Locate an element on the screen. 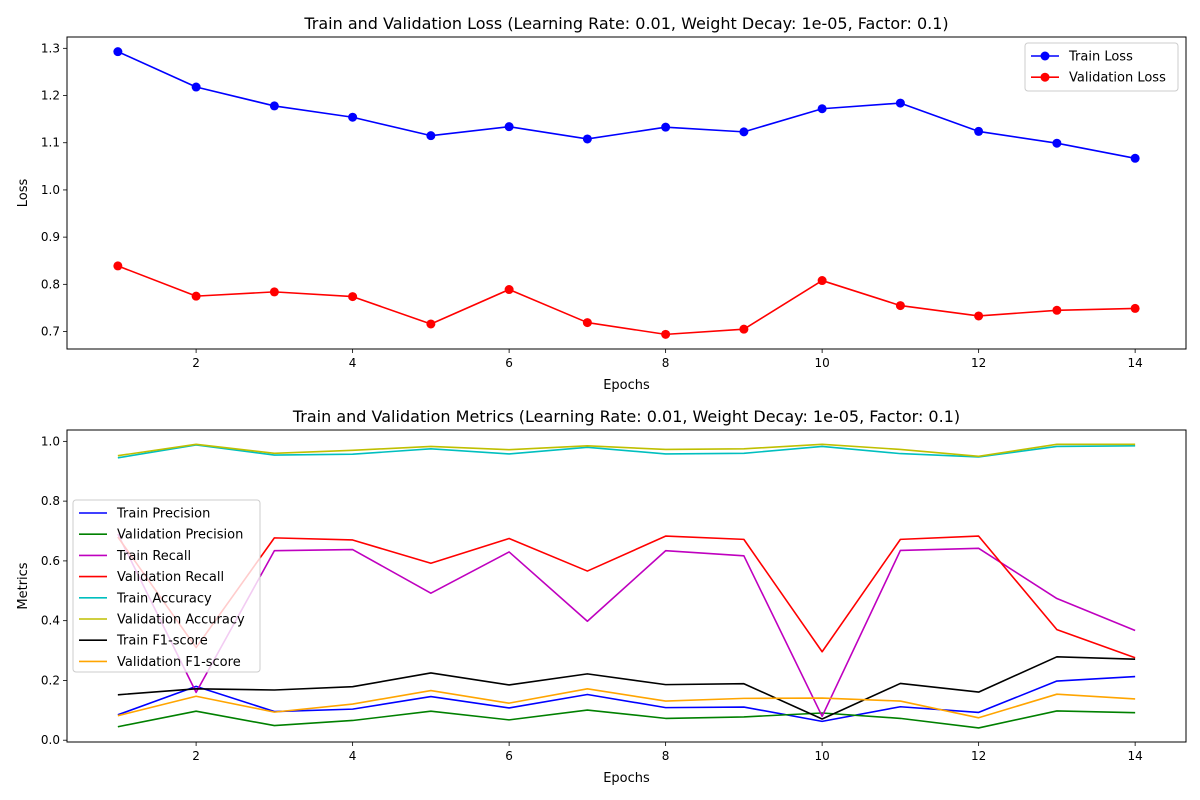 Image resolution: width=1200 pixels, height=800 pixels. legend-label-validation-f1-score: Validation F1-score is located at coordinates (179, 662).